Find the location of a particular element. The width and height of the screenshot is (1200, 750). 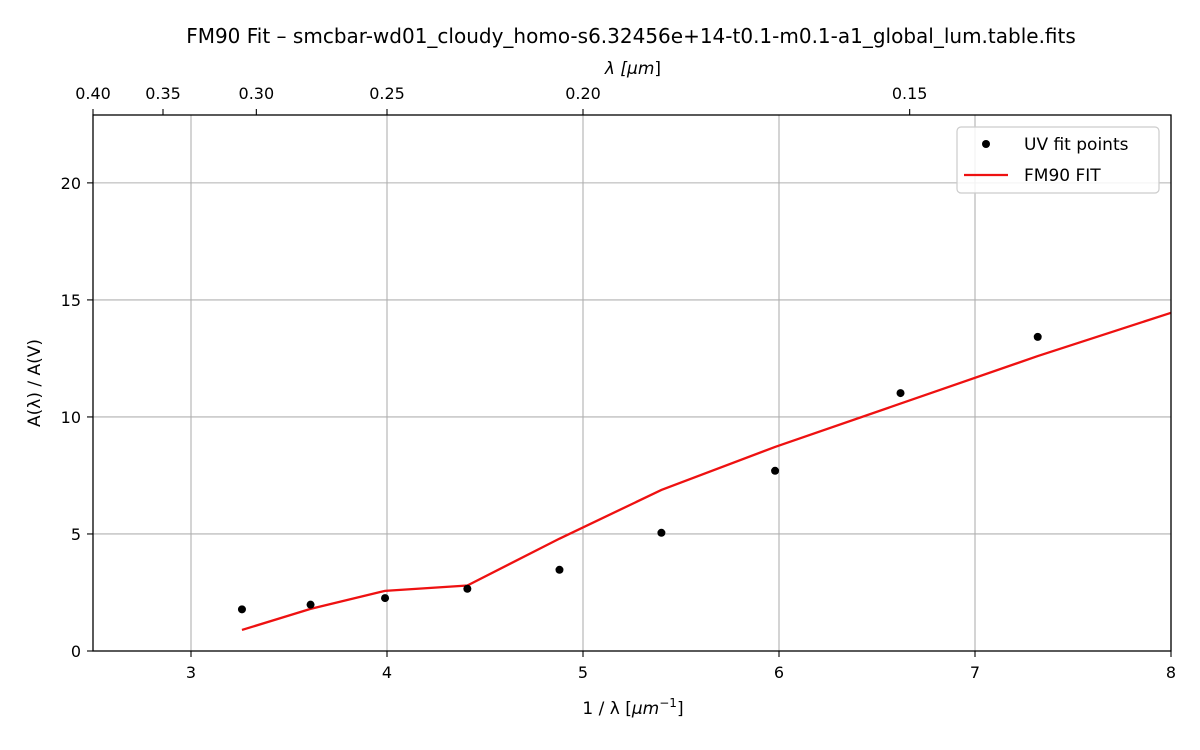

y-tick-label-0: 0 is located at coordinates (76, 651).